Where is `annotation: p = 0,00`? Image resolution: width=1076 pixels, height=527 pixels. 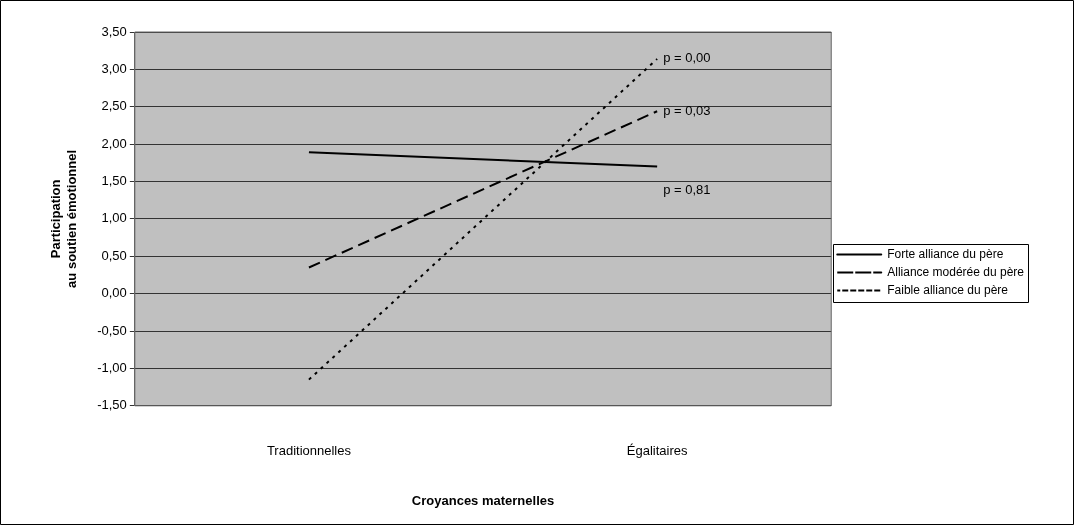 annotation: p = 0,00 is located at coordinates (687, 58).